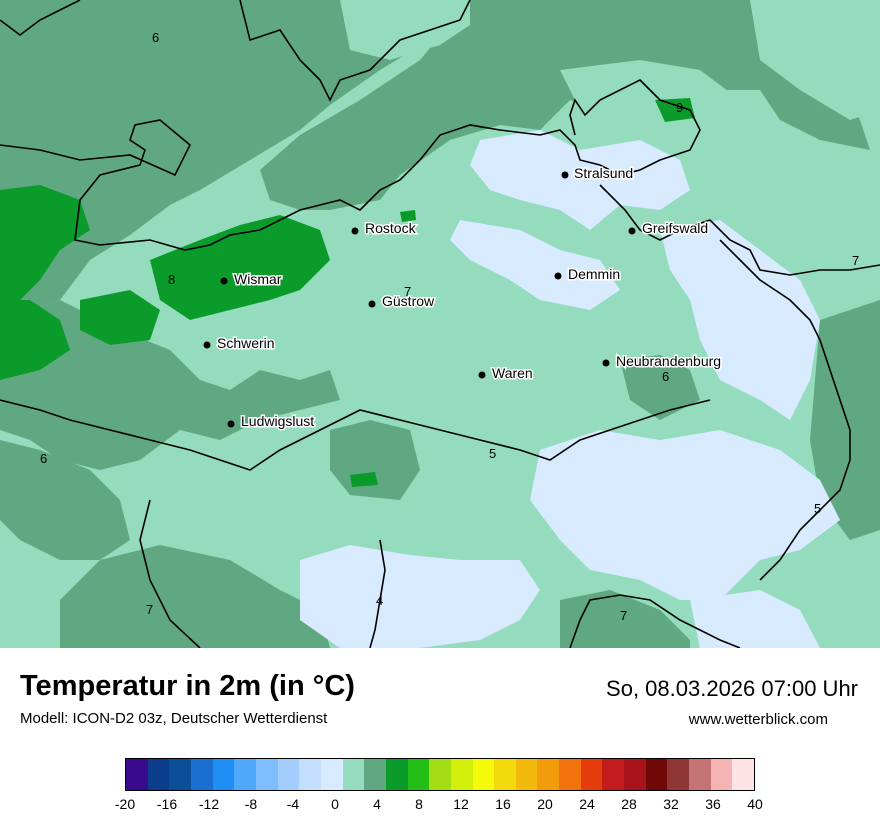 This screenshot has width=880, height=830. I want to click on city-marker-neubrandenburg: Neubrandenburg, so click(662, 361).